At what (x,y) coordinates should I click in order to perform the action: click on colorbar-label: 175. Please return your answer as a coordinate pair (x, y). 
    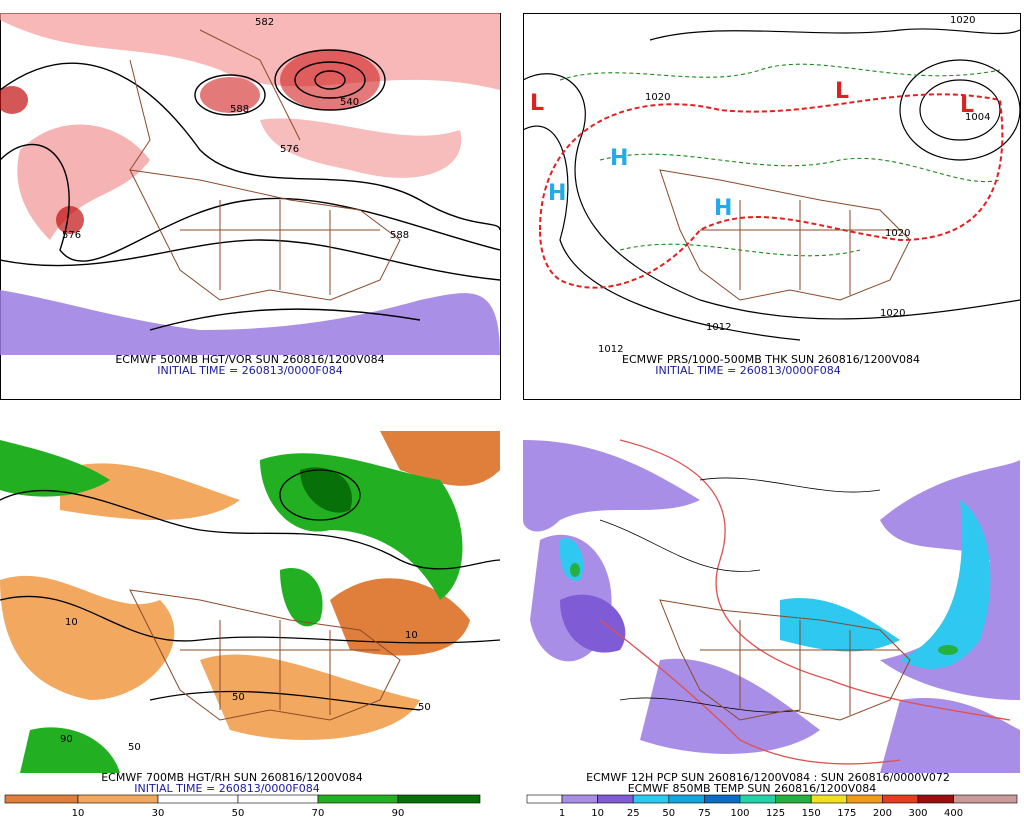
    Looking at the image, I should click on (846, 813).